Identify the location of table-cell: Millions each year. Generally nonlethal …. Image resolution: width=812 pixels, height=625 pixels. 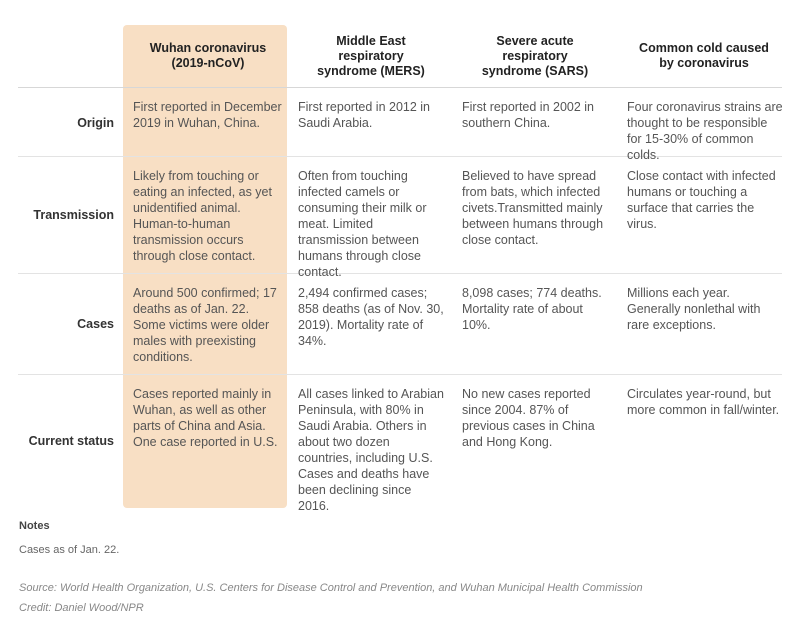
(694, 309).